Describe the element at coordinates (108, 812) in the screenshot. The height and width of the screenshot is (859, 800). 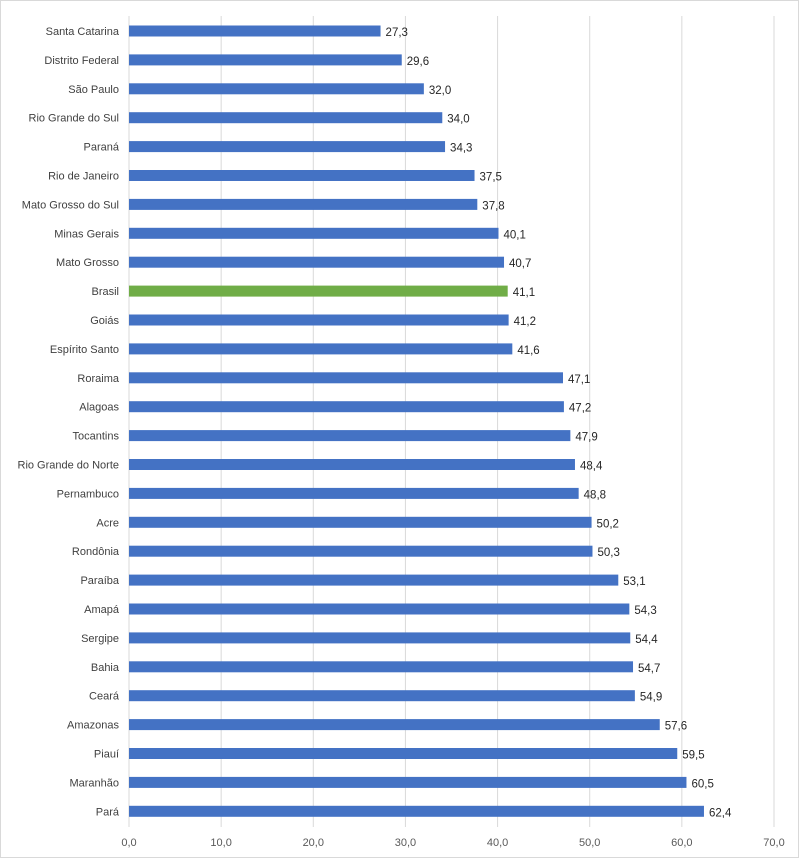
I see `category-label: Pará` at that location.